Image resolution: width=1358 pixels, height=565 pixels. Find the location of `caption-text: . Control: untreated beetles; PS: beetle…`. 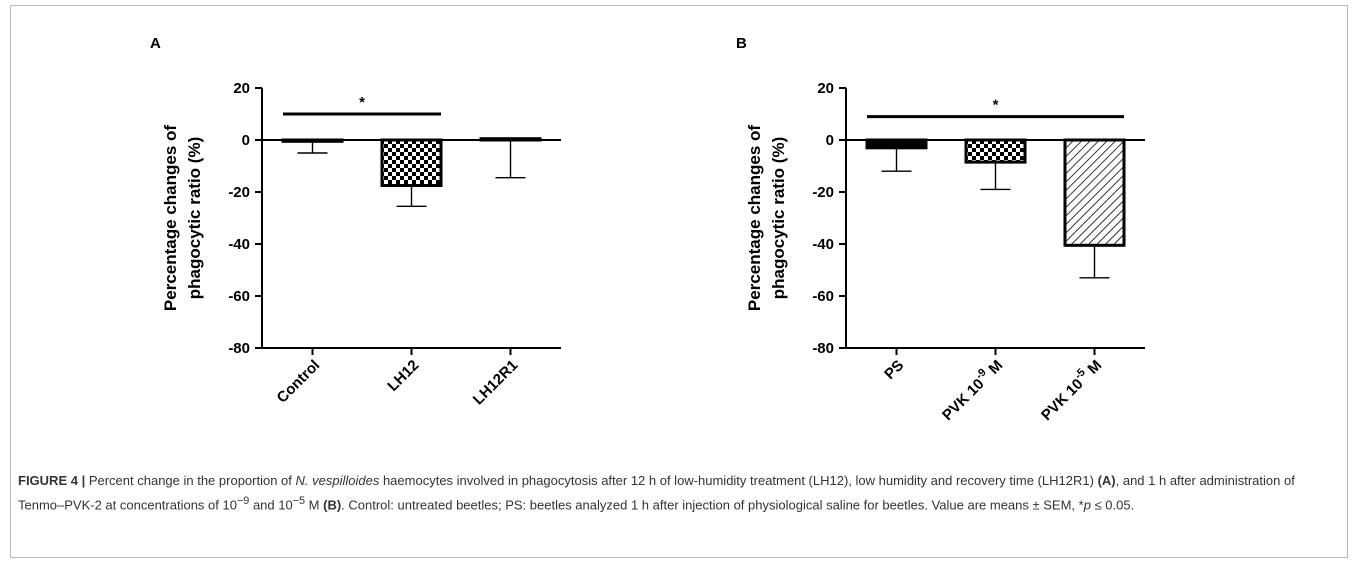

caption-text: . Control: untreated beetles; PS: beetle… is located at coordinates (712, 505).